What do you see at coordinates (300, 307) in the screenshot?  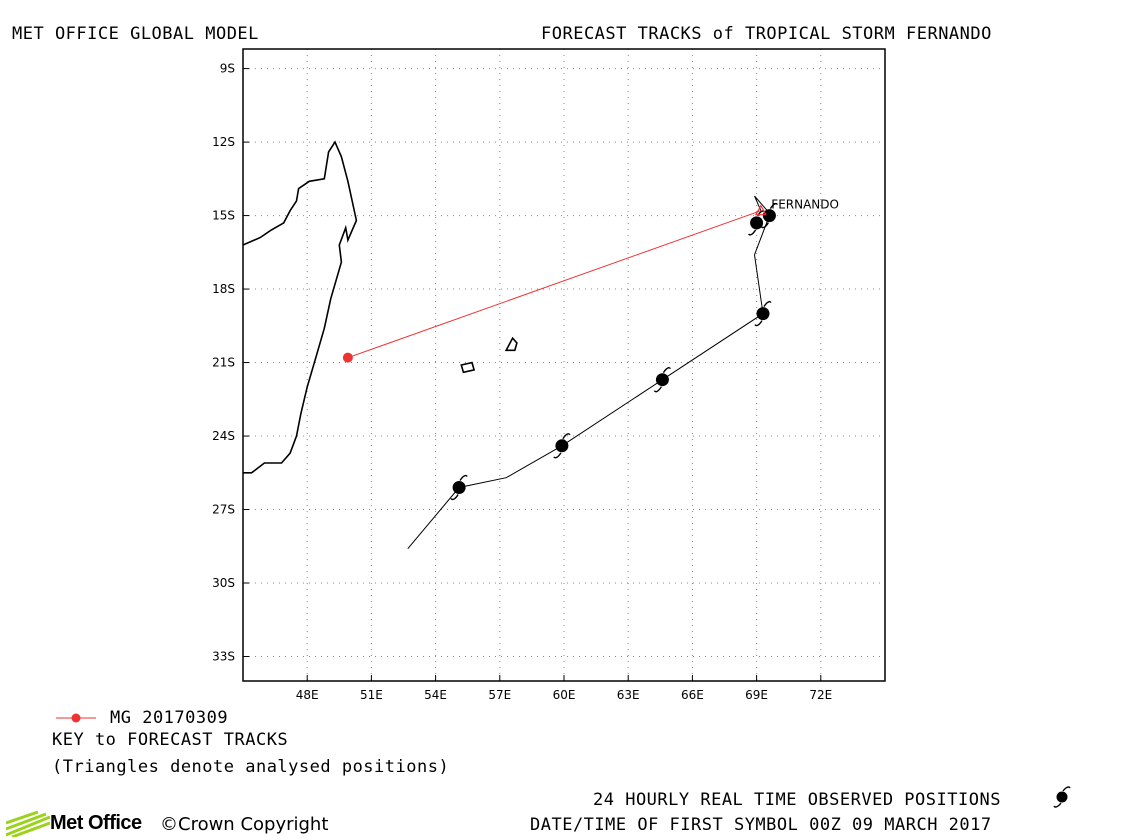 I see `coastline-madagascar` at bounding box center [300, 307].